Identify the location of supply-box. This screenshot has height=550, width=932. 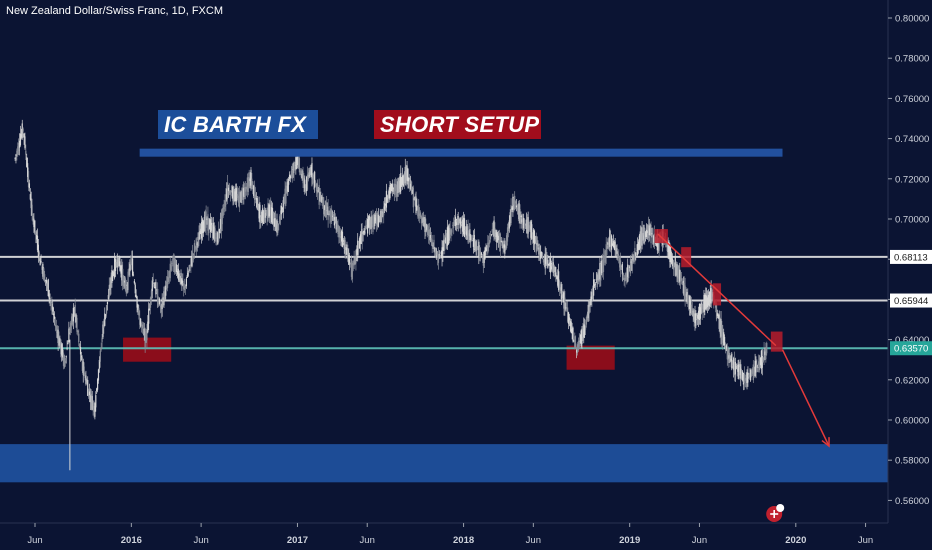
(717, 294).